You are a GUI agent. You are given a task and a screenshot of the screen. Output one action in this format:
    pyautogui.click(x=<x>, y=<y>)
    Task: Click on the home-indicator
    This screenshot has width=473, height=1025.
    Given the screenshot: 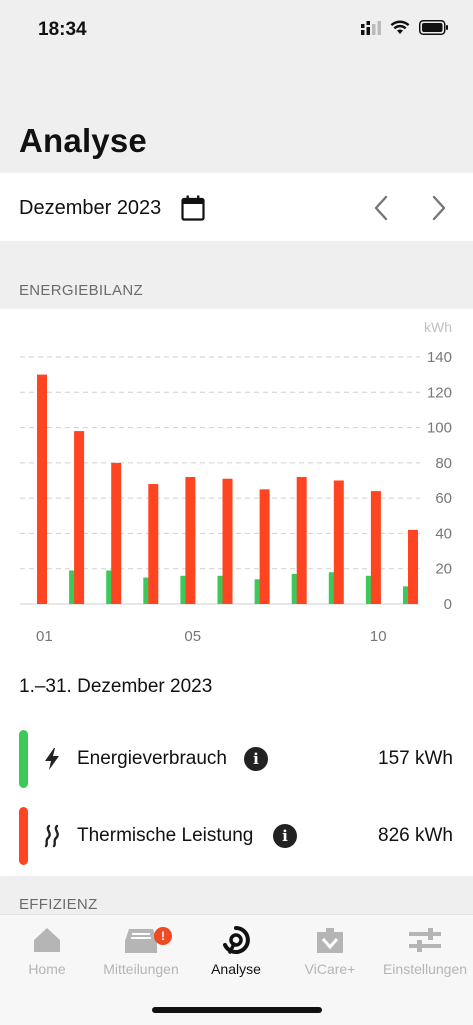 What is the action you would take?
    pyautogui.click(x=237, y=1010)
    